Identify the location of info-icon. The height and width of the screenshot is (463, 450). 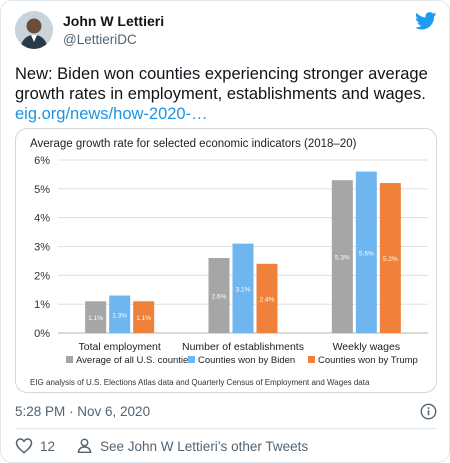
(428, 411).